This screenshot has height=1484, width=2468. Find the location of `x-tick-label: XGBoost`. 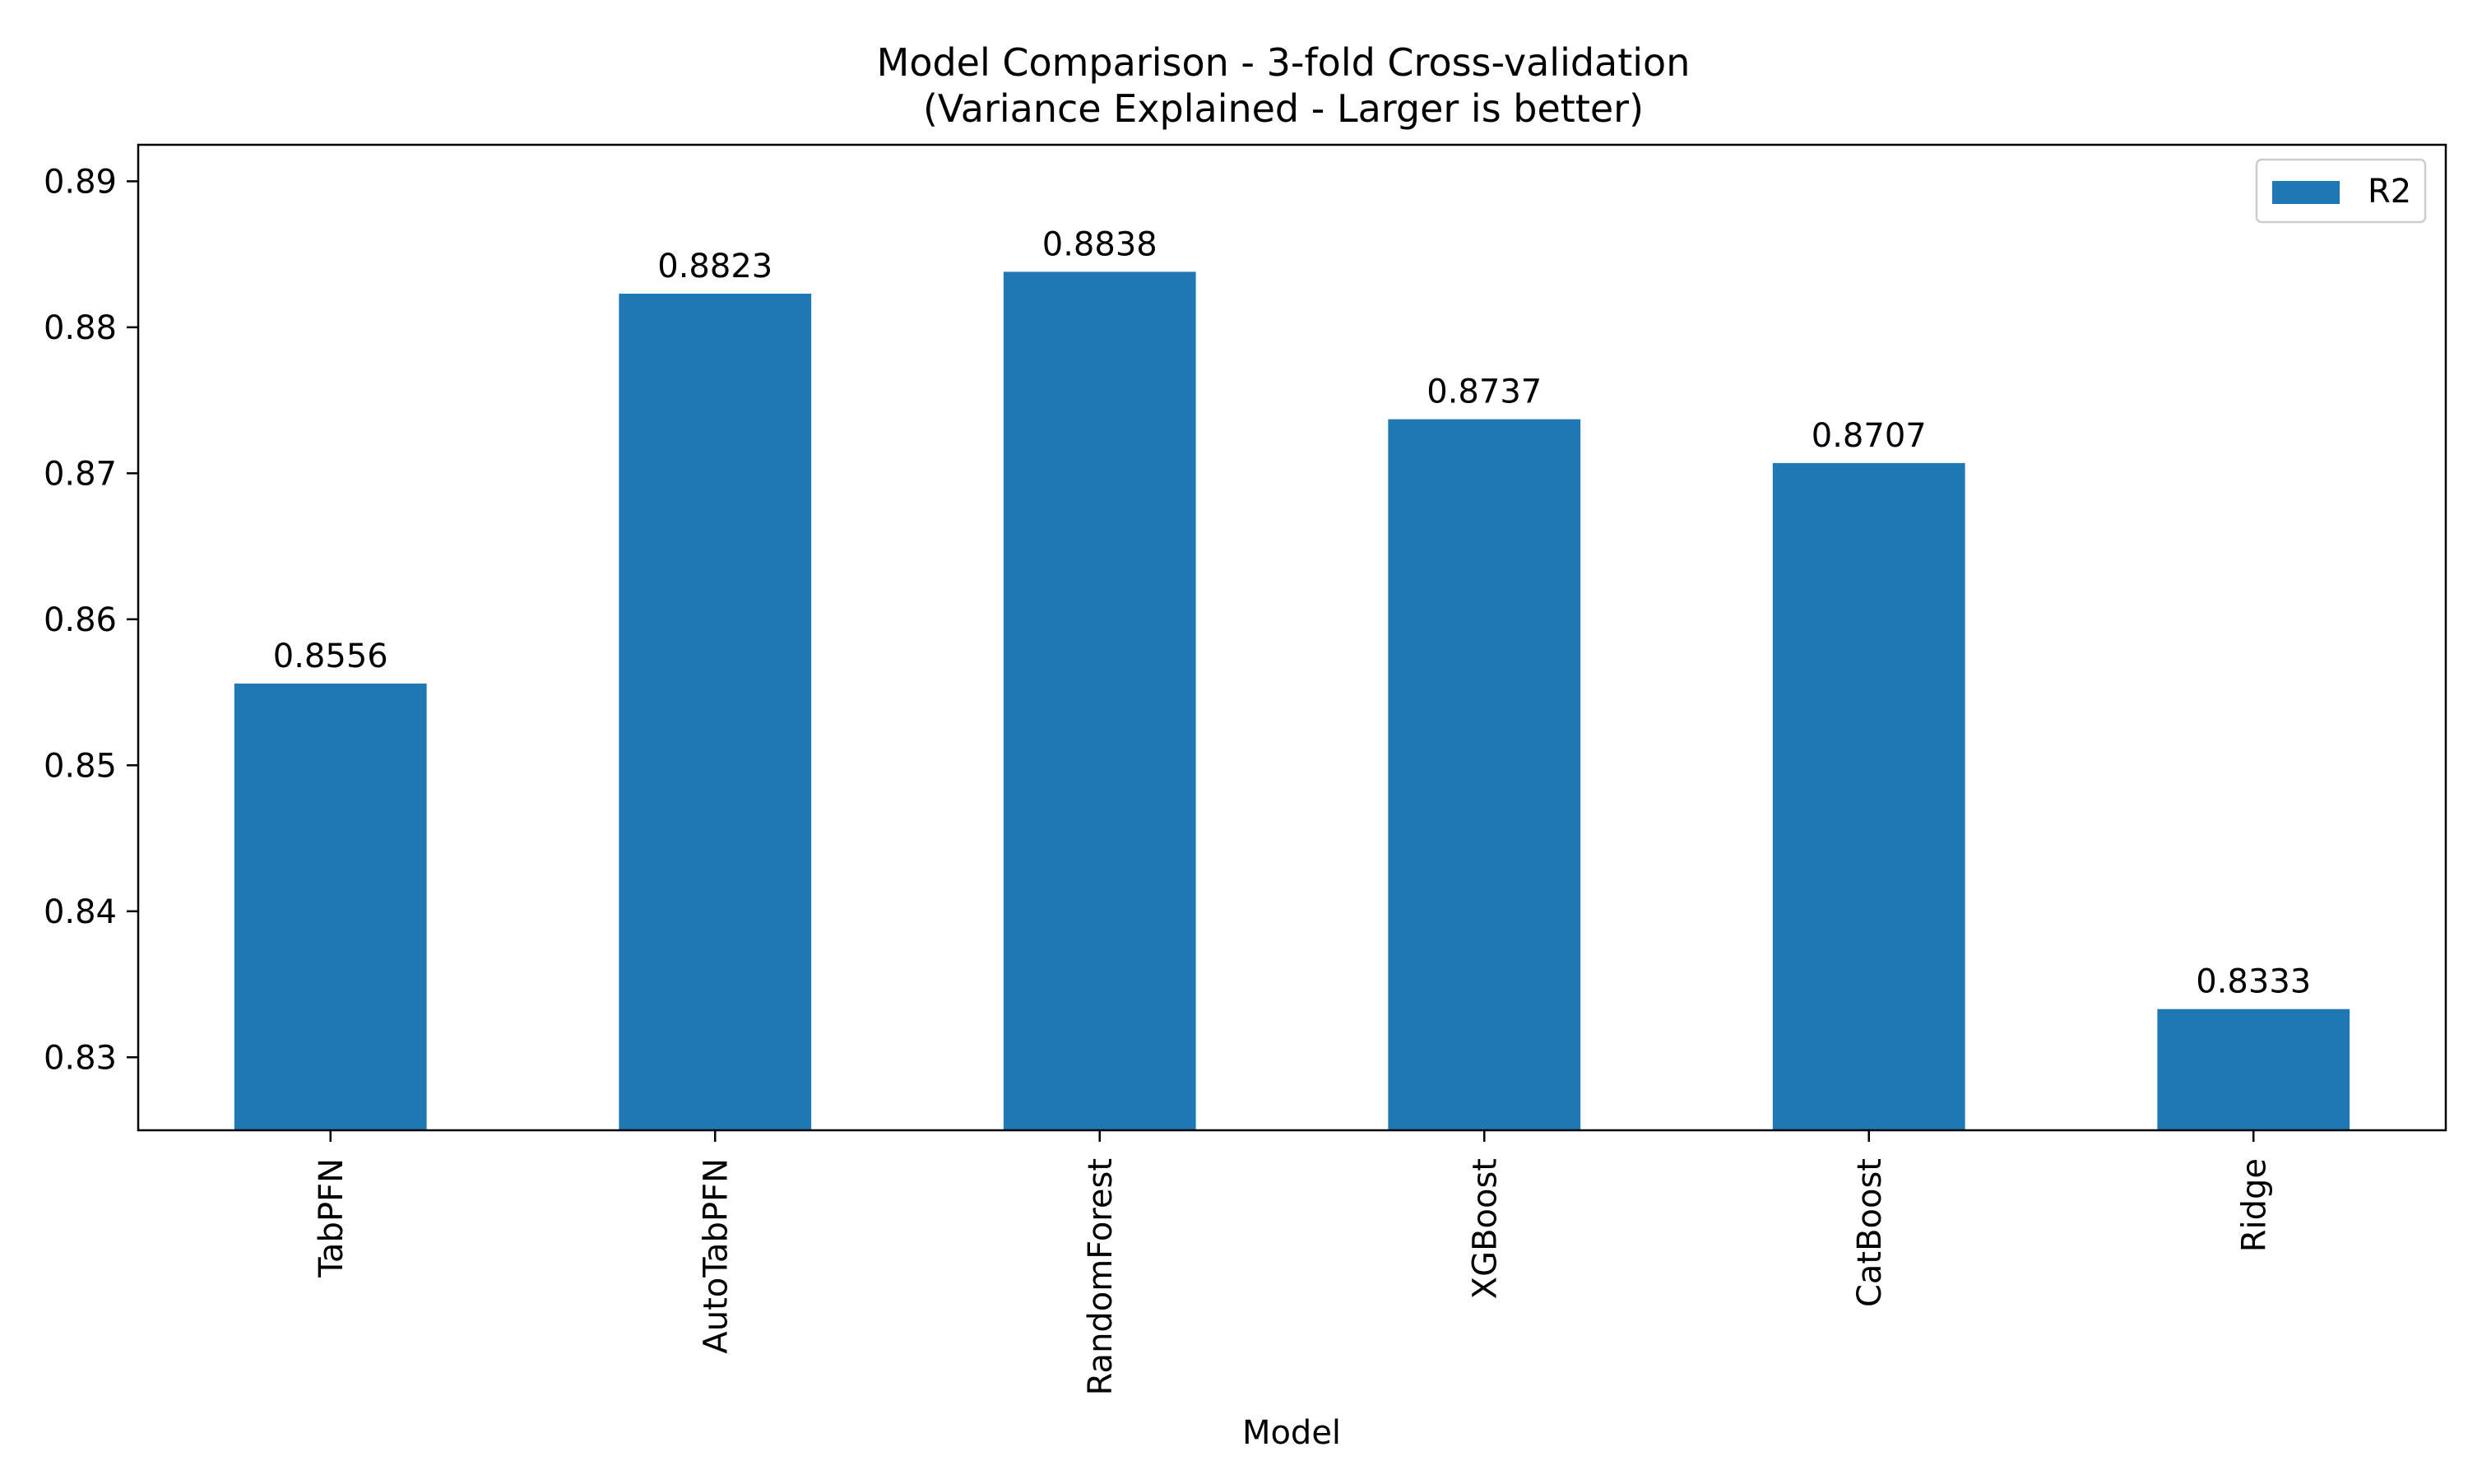

x-tick-label: XGBoost is located at coordinates (1485, 1228).